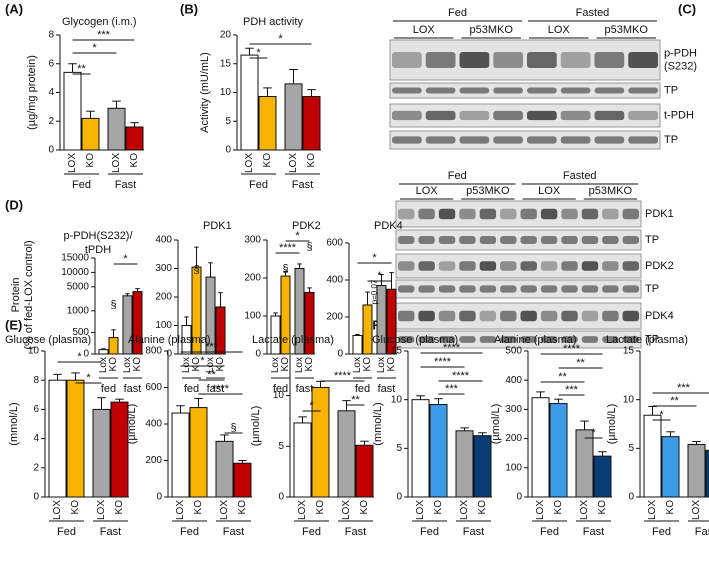 The width and height of the screenshot is (709, 565). Describe the element at coordinates (378, 423) in the screenshot. I see `y-axis-label: (mmol/L)` at that location.